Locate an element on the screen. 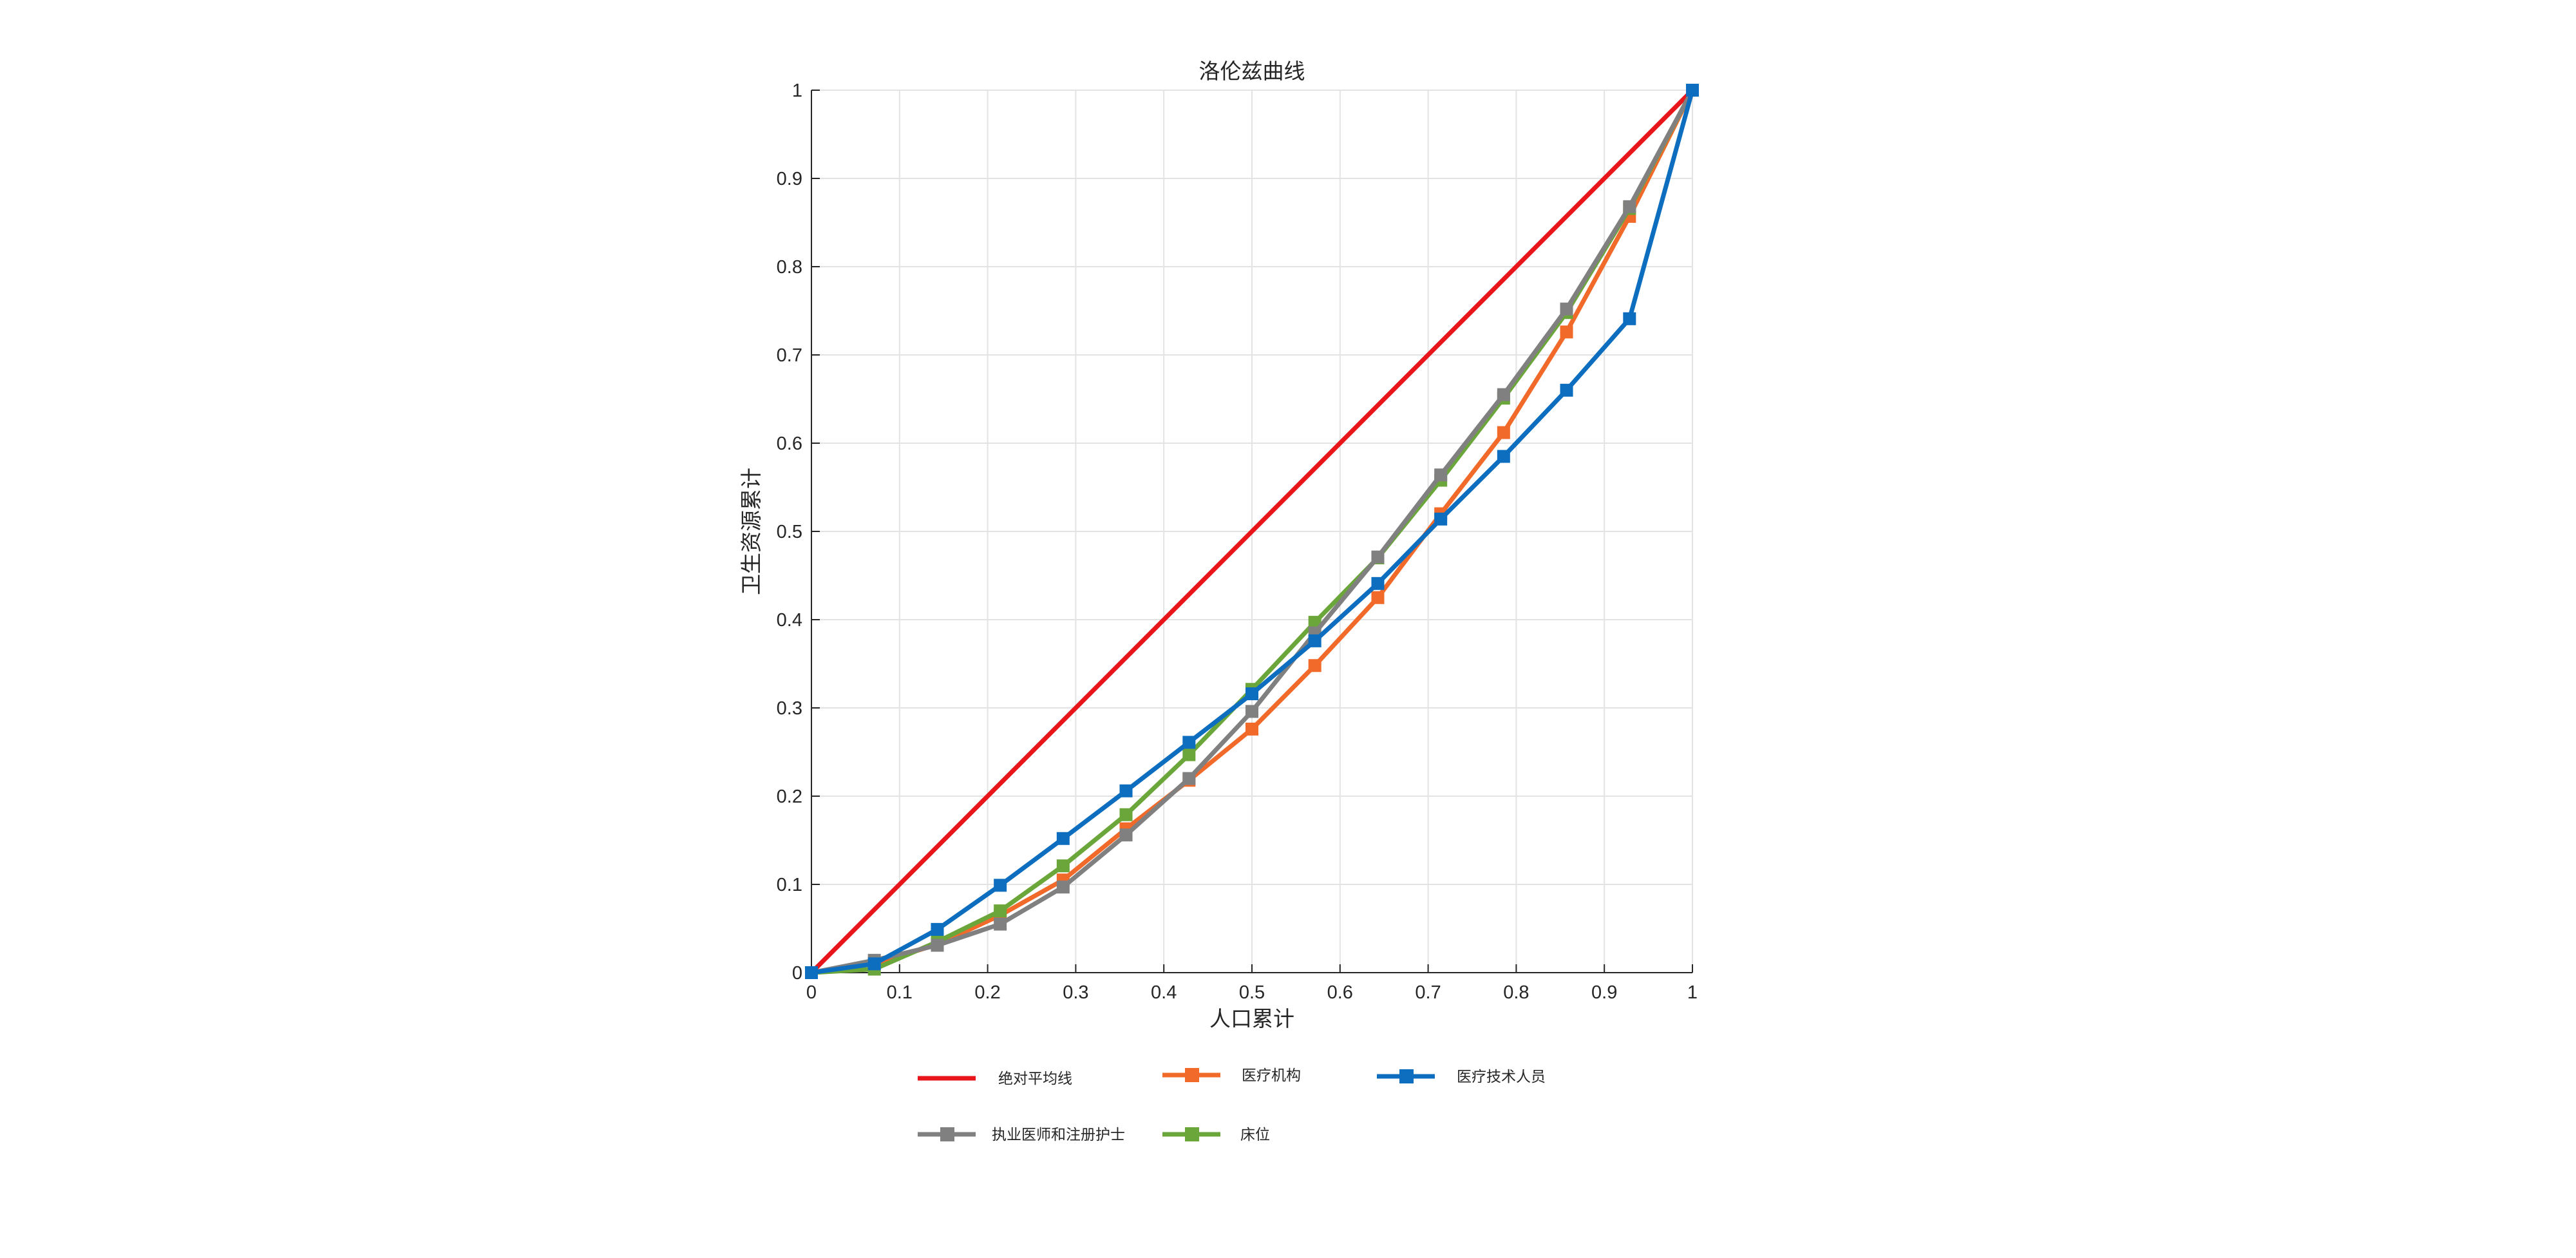  legend-label: 医疗机构 is located at coordinates (1271, 1076).